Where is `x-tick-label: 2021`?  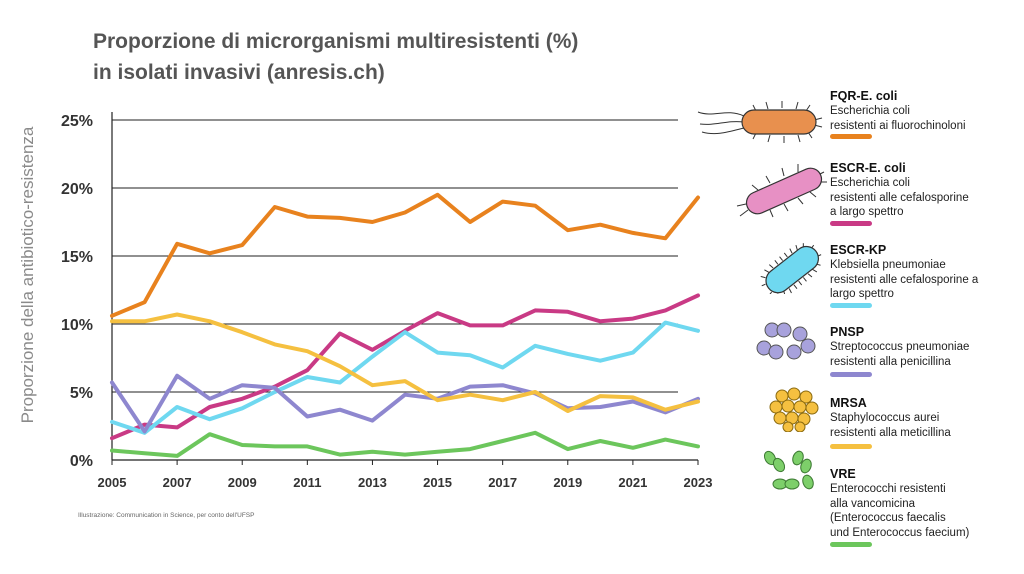 x-tick-label: 2021 is located at coordinates (632, 482).